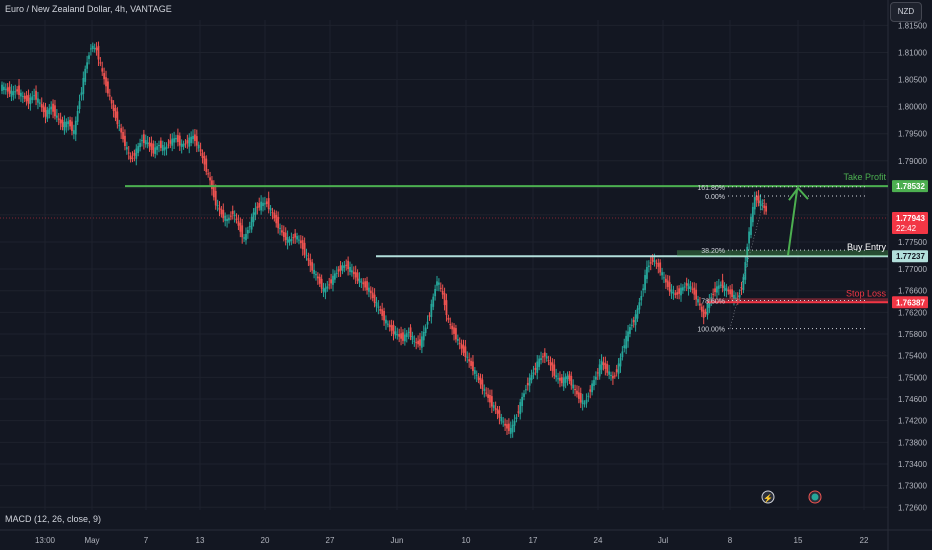  What do you see at coordinates (867, 247) in the screenshot?
I see `buy-entry-label: Buy Entry` at bounding box center [867, 247].